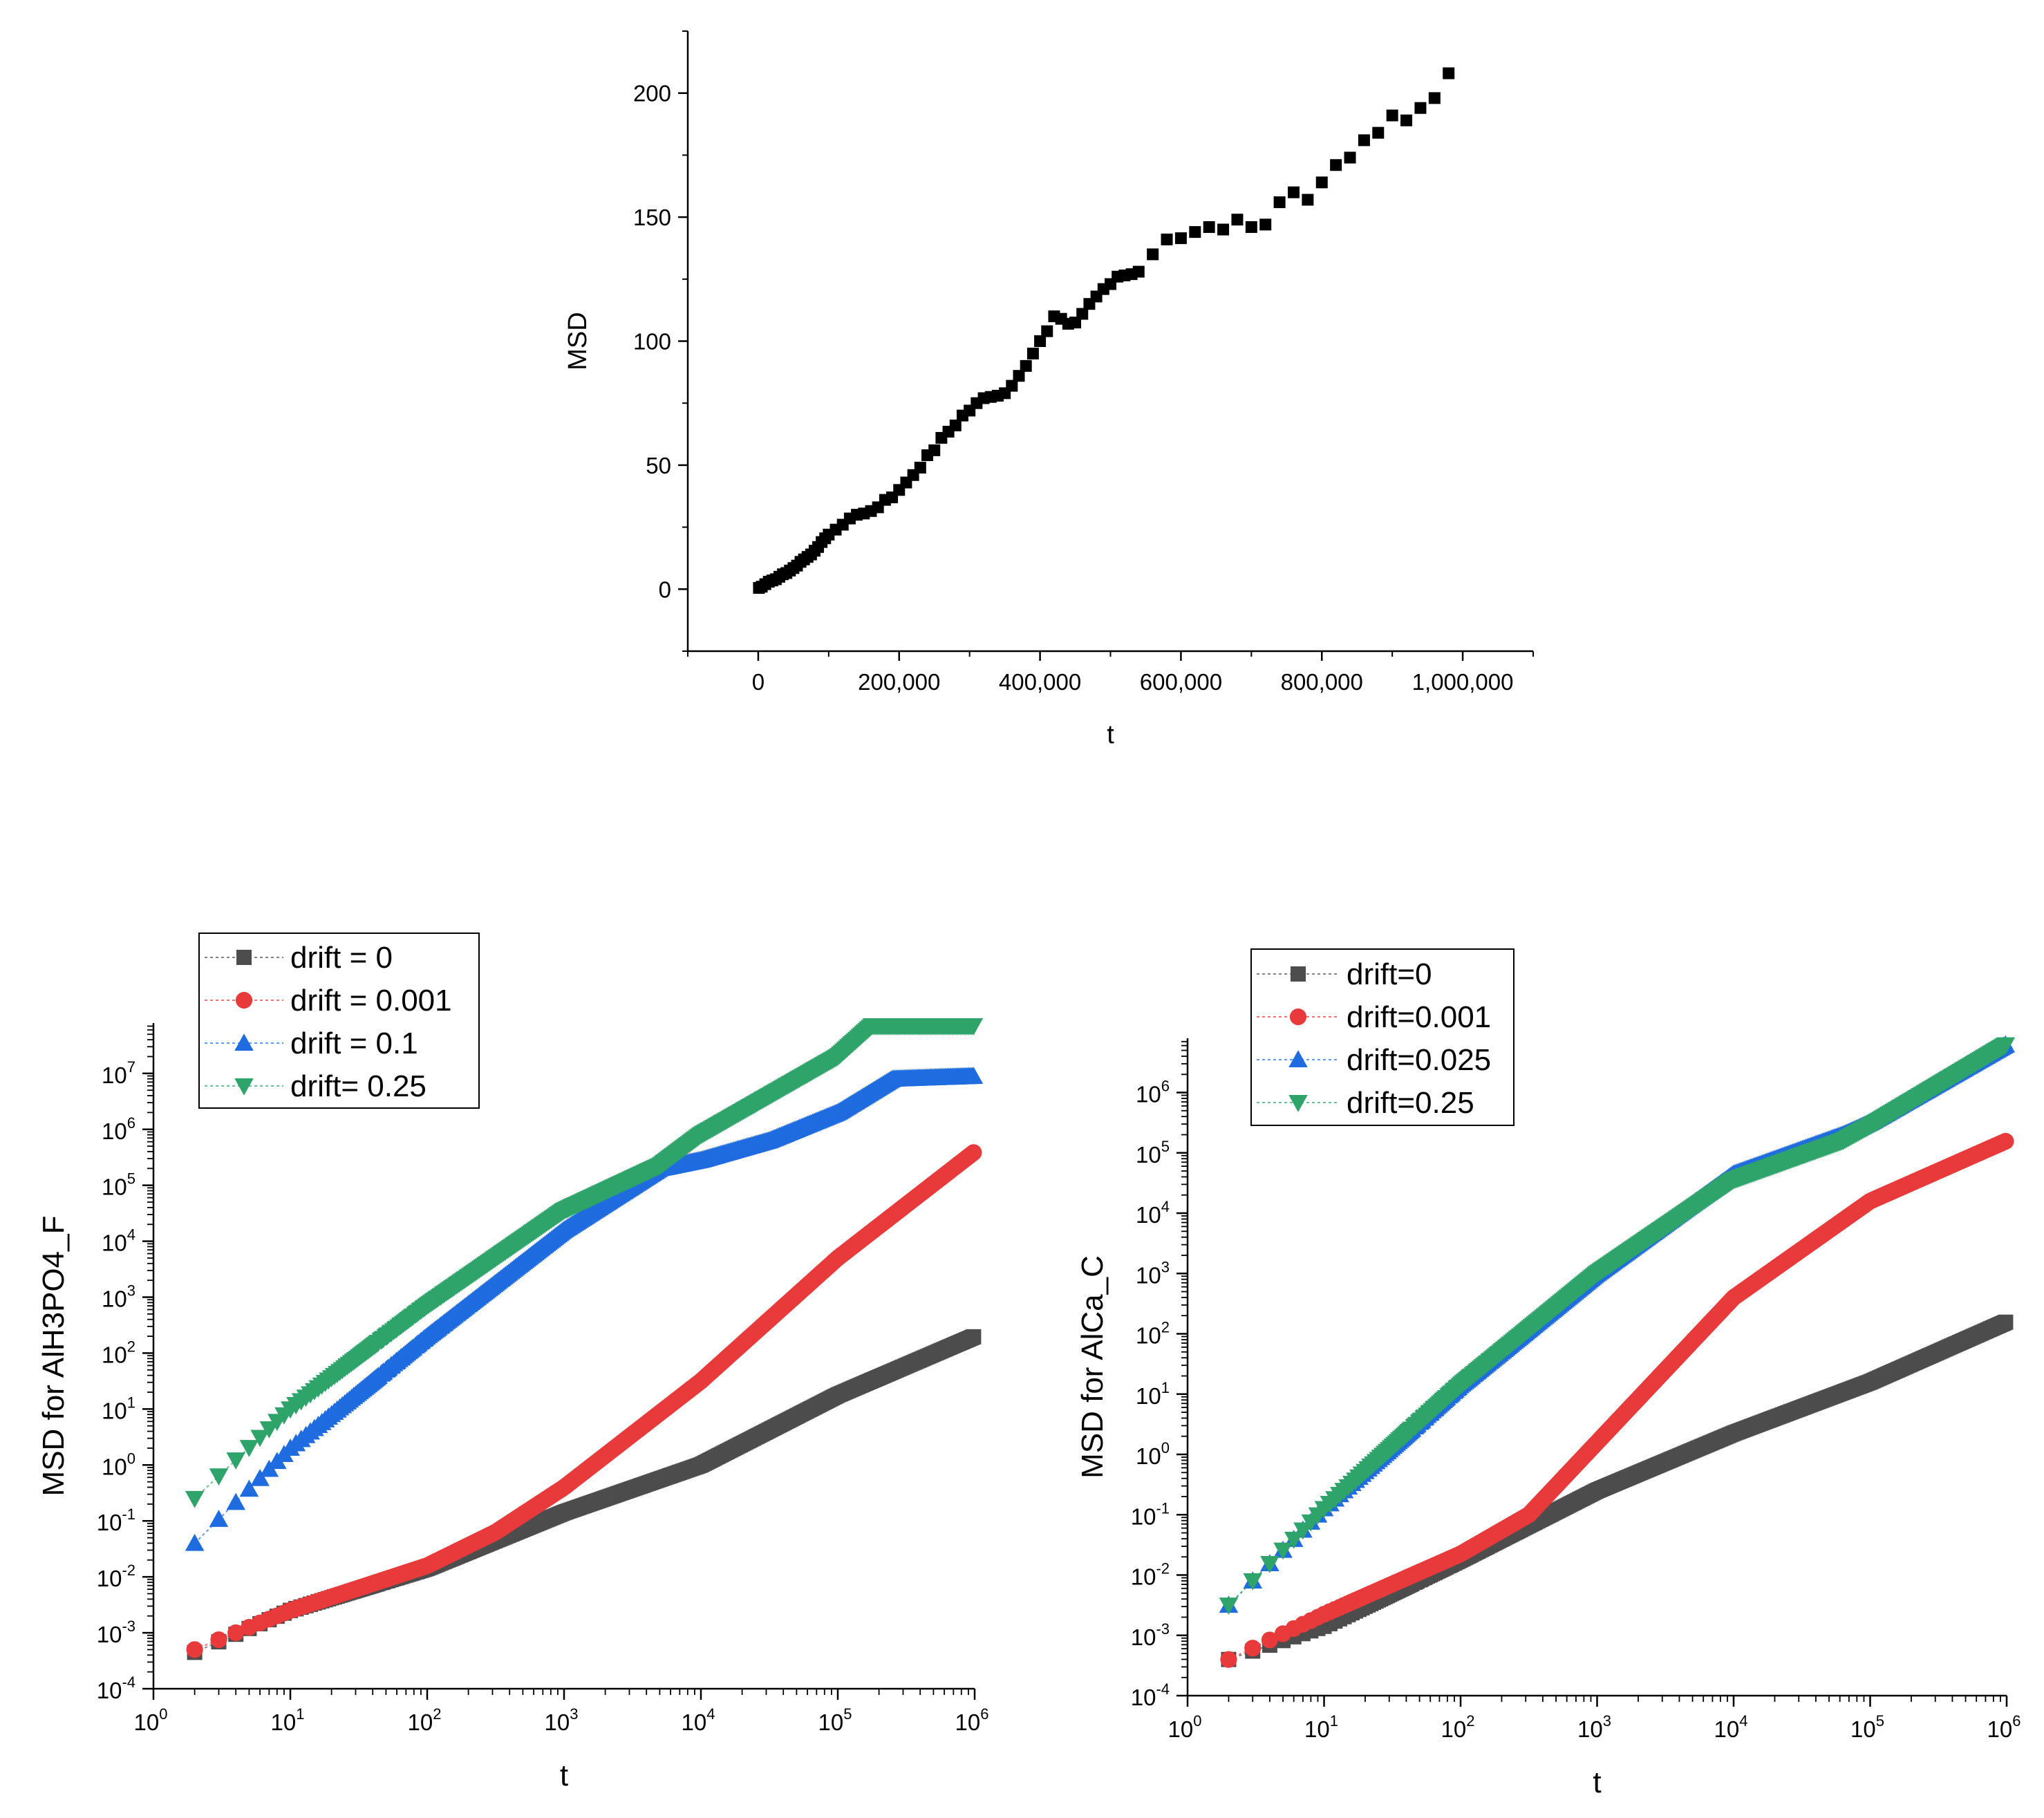 This screenshot has height=1818, width=2044. Describe the element at coordinates (131, 1402) in the screenshot. I see `y-tick-exponent: 1` at that location.